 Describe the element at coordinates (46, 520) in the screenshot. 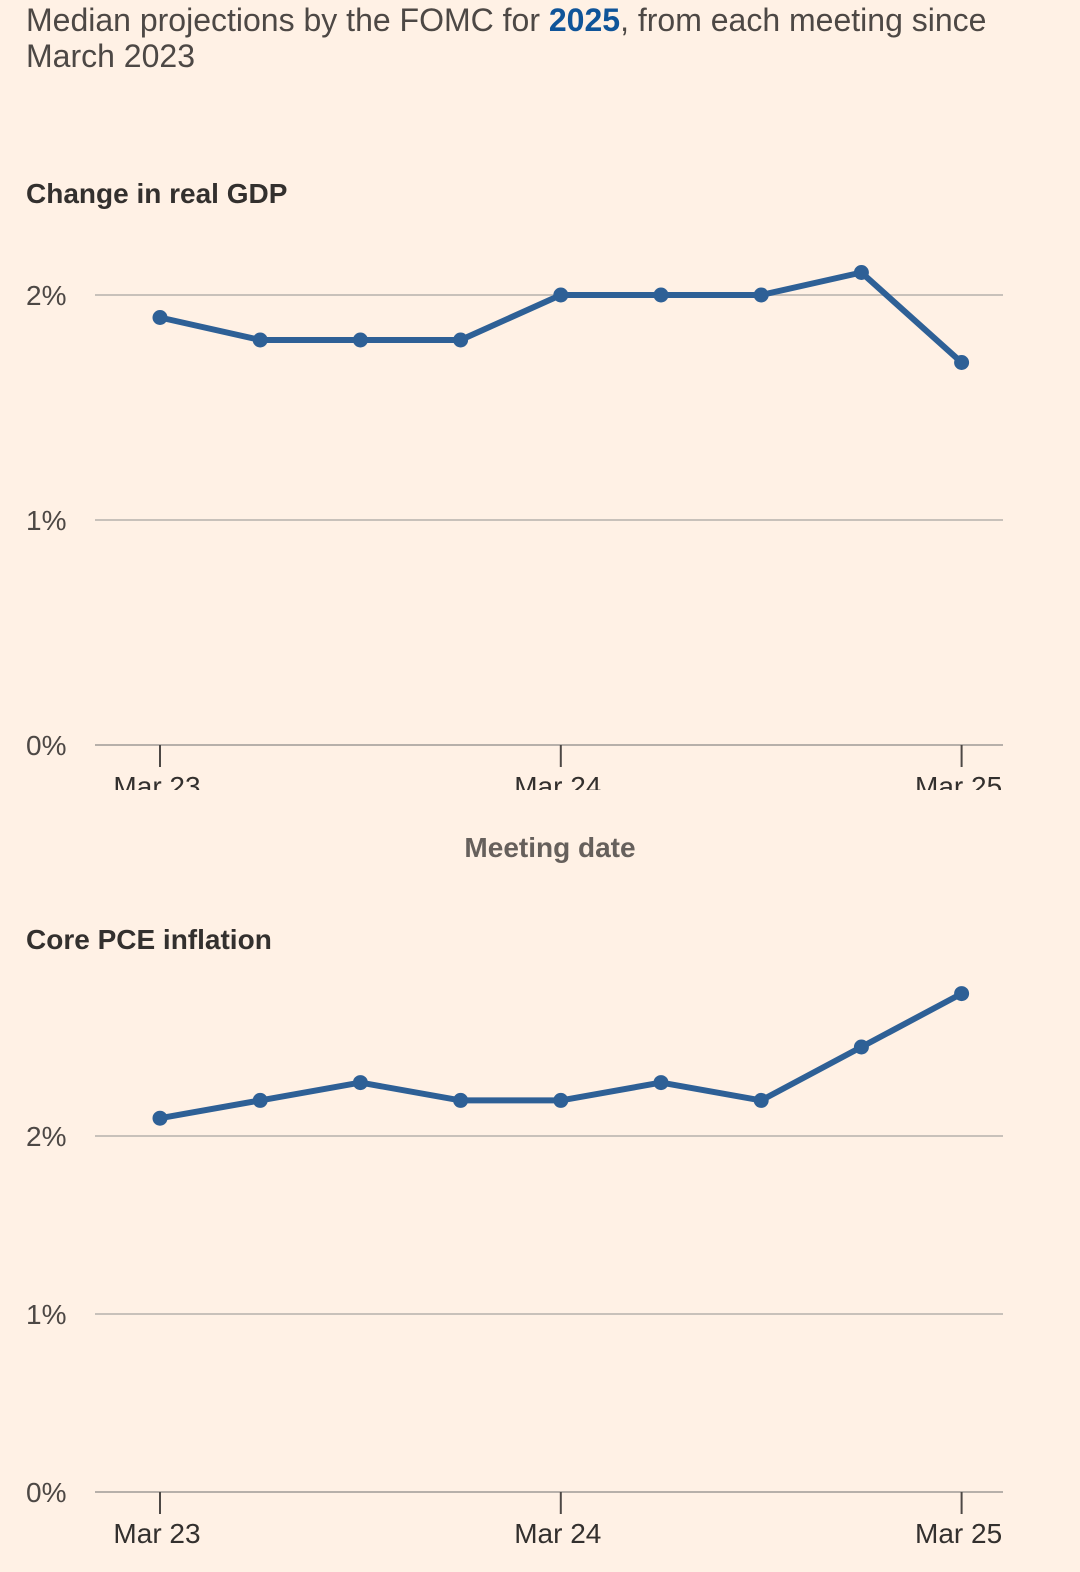

I see `gdp-y-tick-label: 1%` at that location.